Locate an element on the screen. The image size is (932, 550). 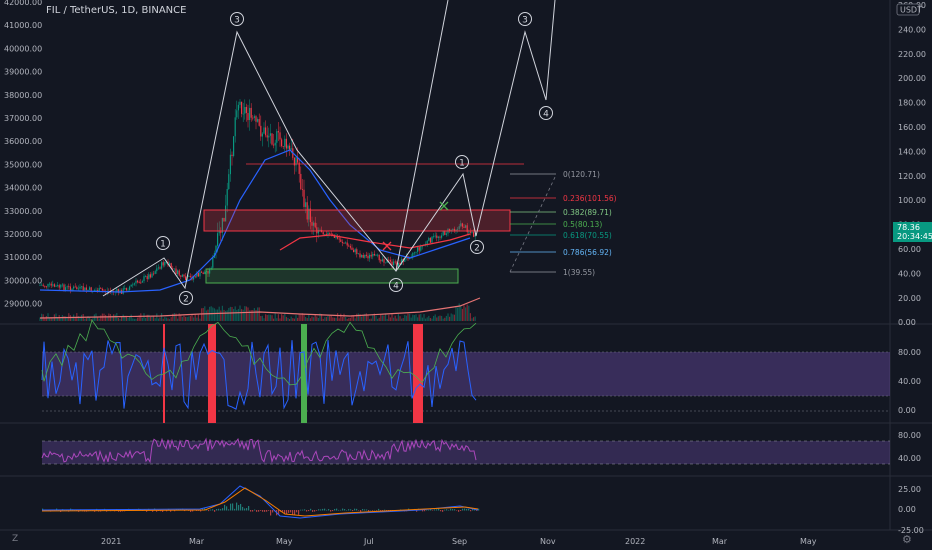
right-axis-label: 240.00 is located at coordinates (912, 29).